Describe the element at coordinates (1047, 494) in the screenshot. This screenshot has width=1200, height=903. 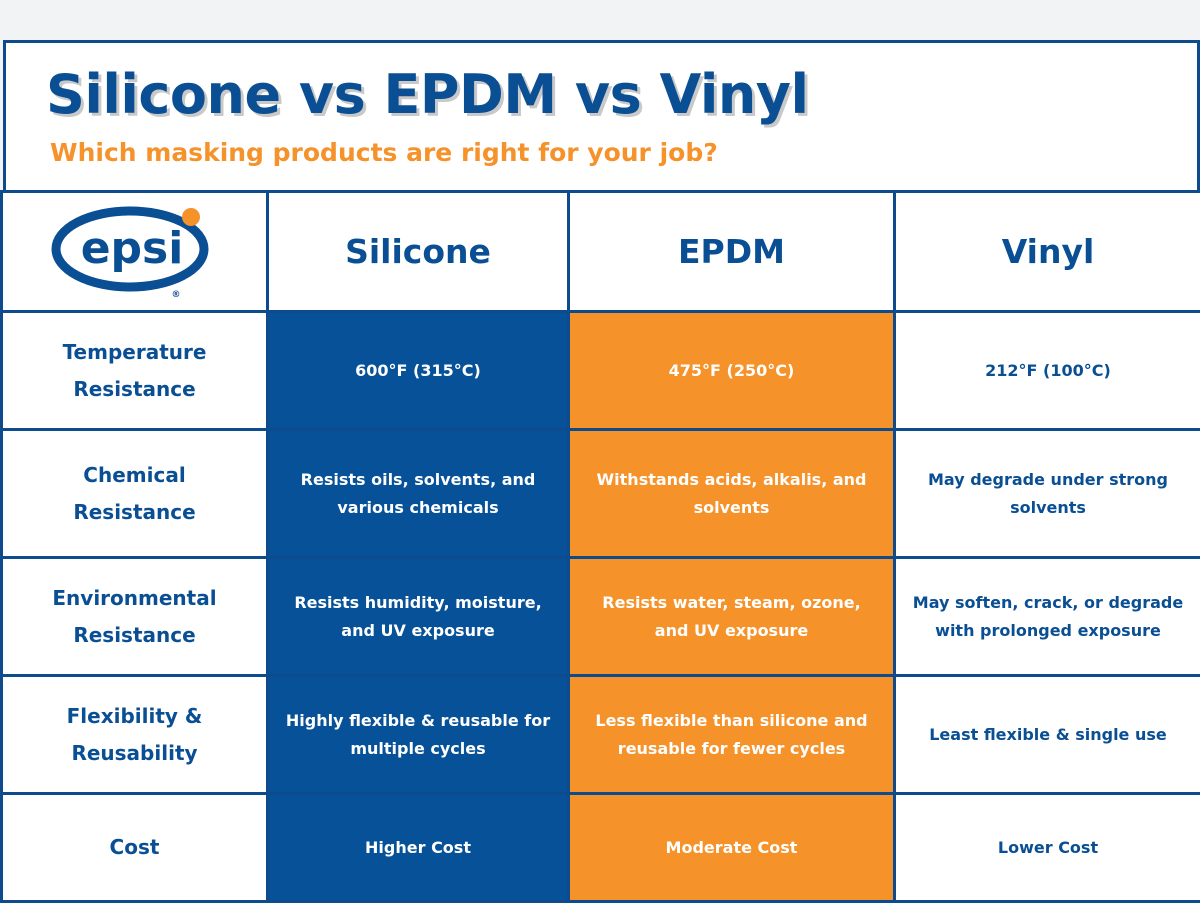
I see `cell-vinyl: May degrade under strong solvents` at that location.